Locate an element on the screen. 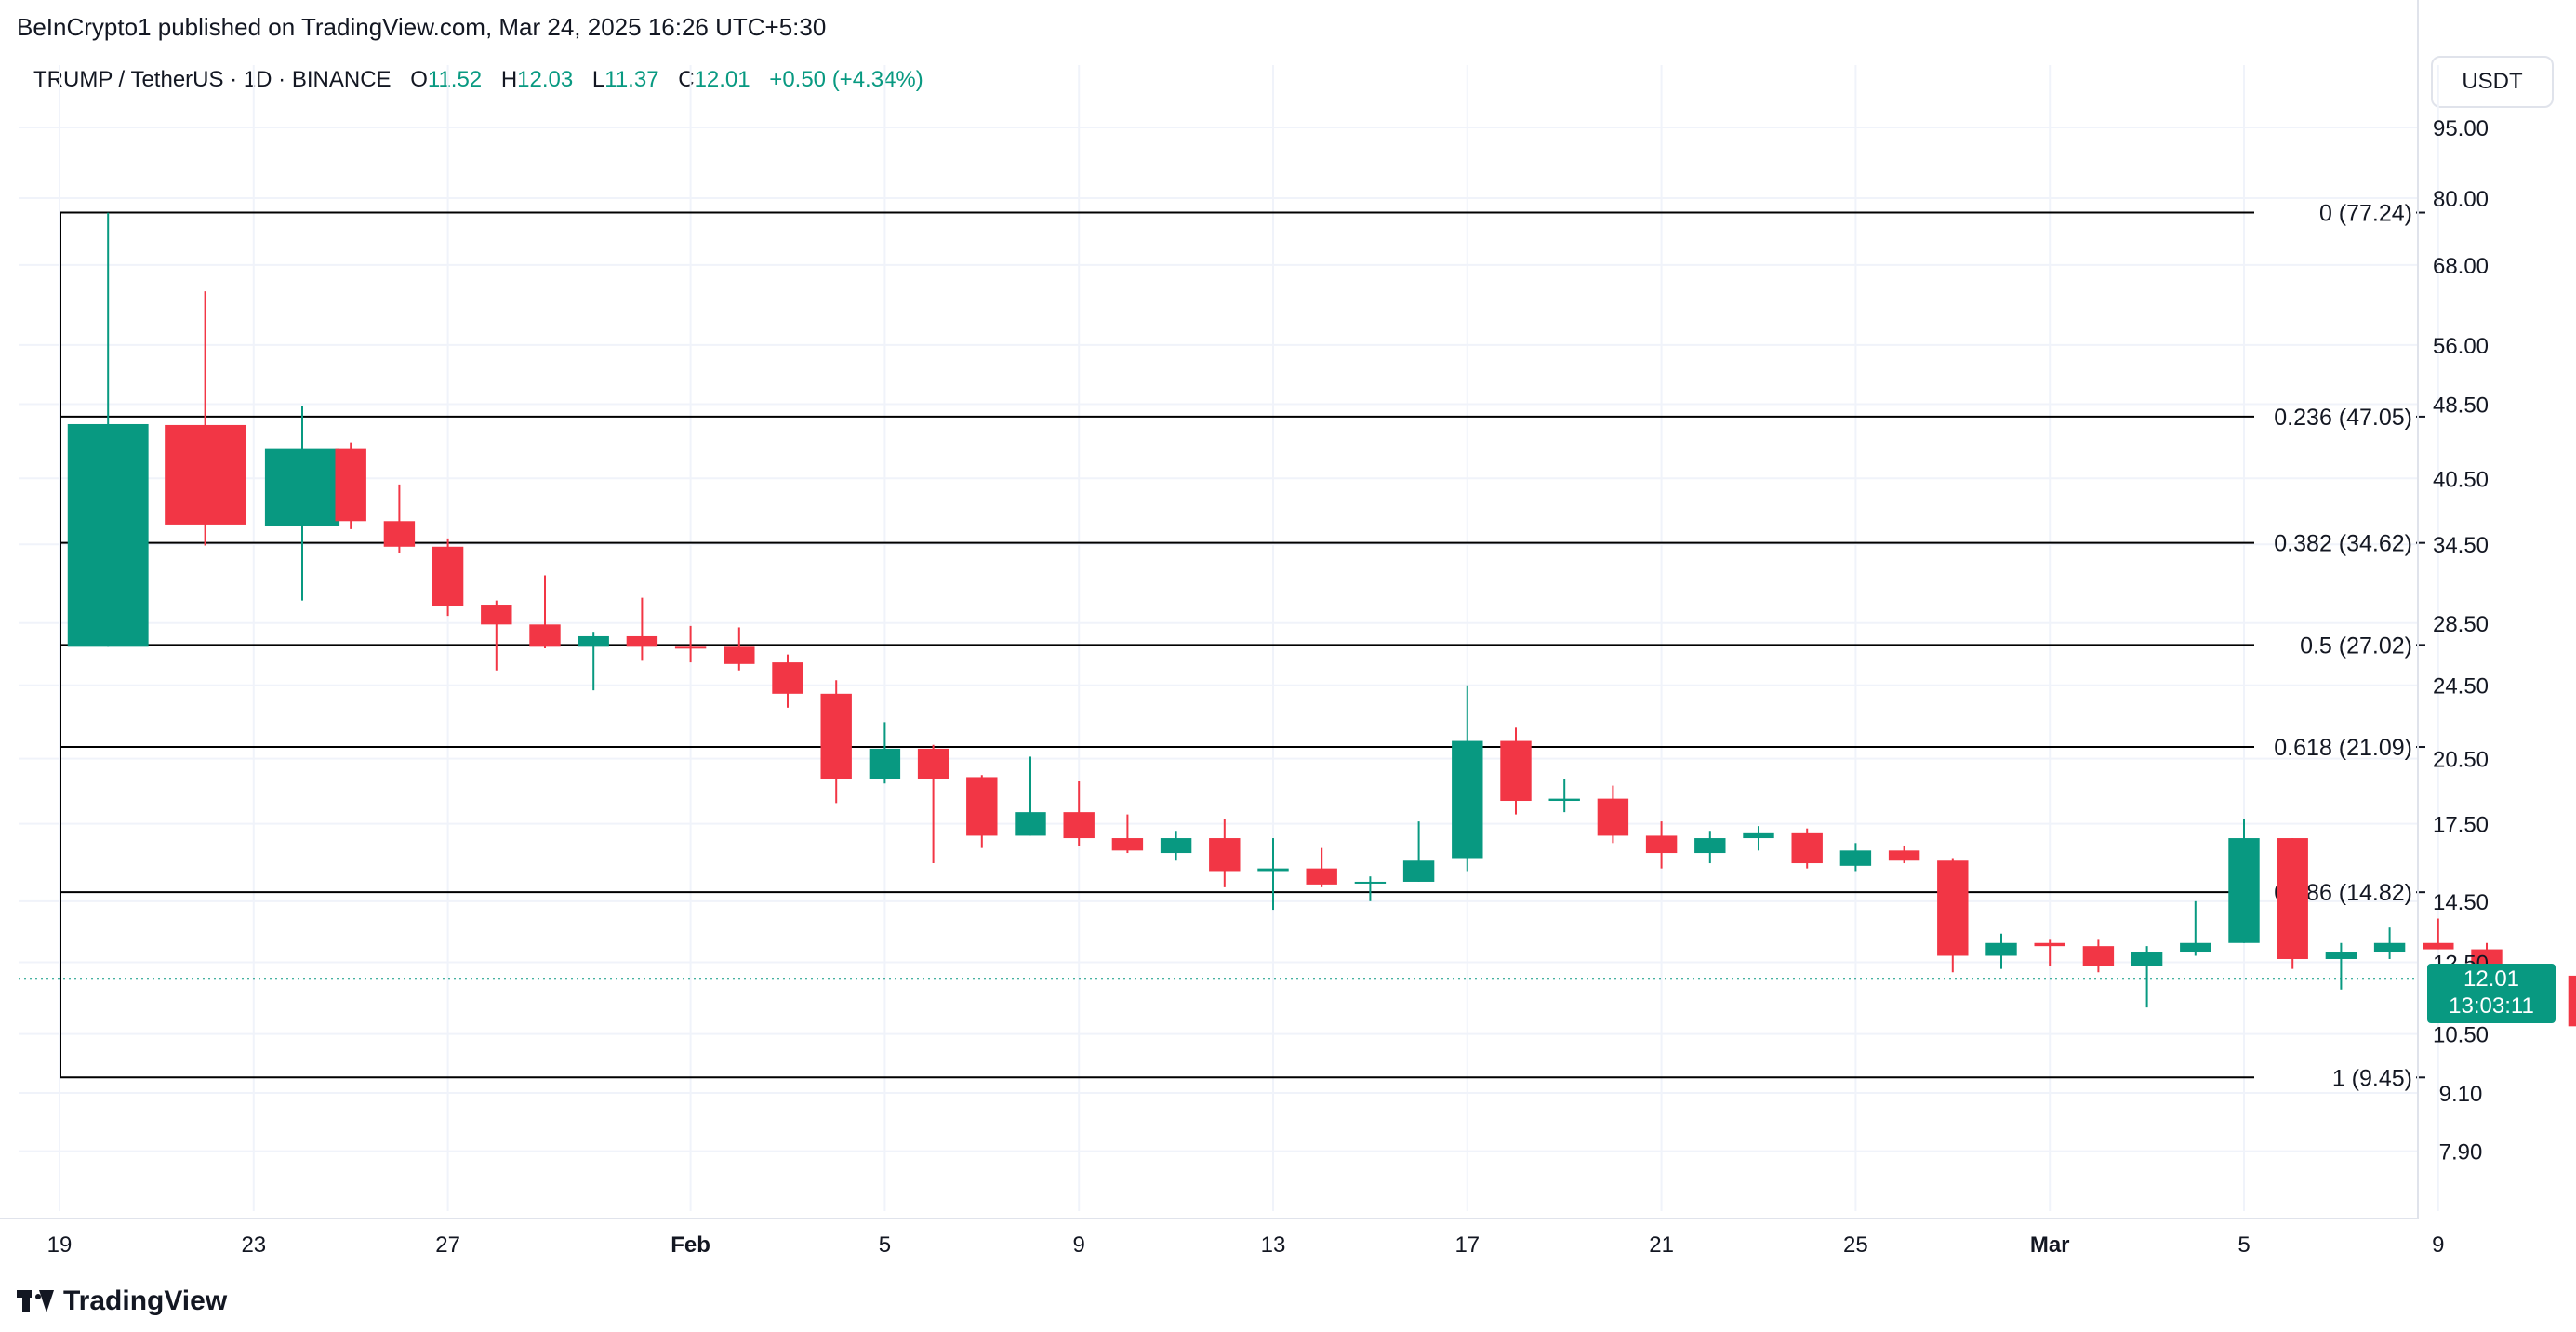 Image resolution: width=2576 pixels, height=1332 pixels. fib-level-label: 0 (77.24) is located at coordinates (2365, 214).